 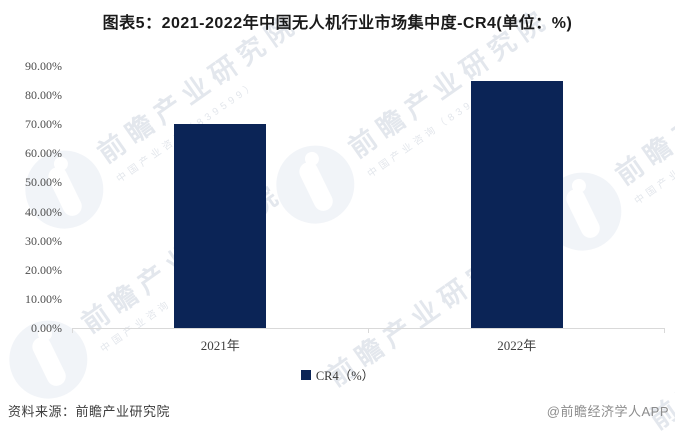 I want to click on x-category-label: 2022年, so click(x=517, y=345).